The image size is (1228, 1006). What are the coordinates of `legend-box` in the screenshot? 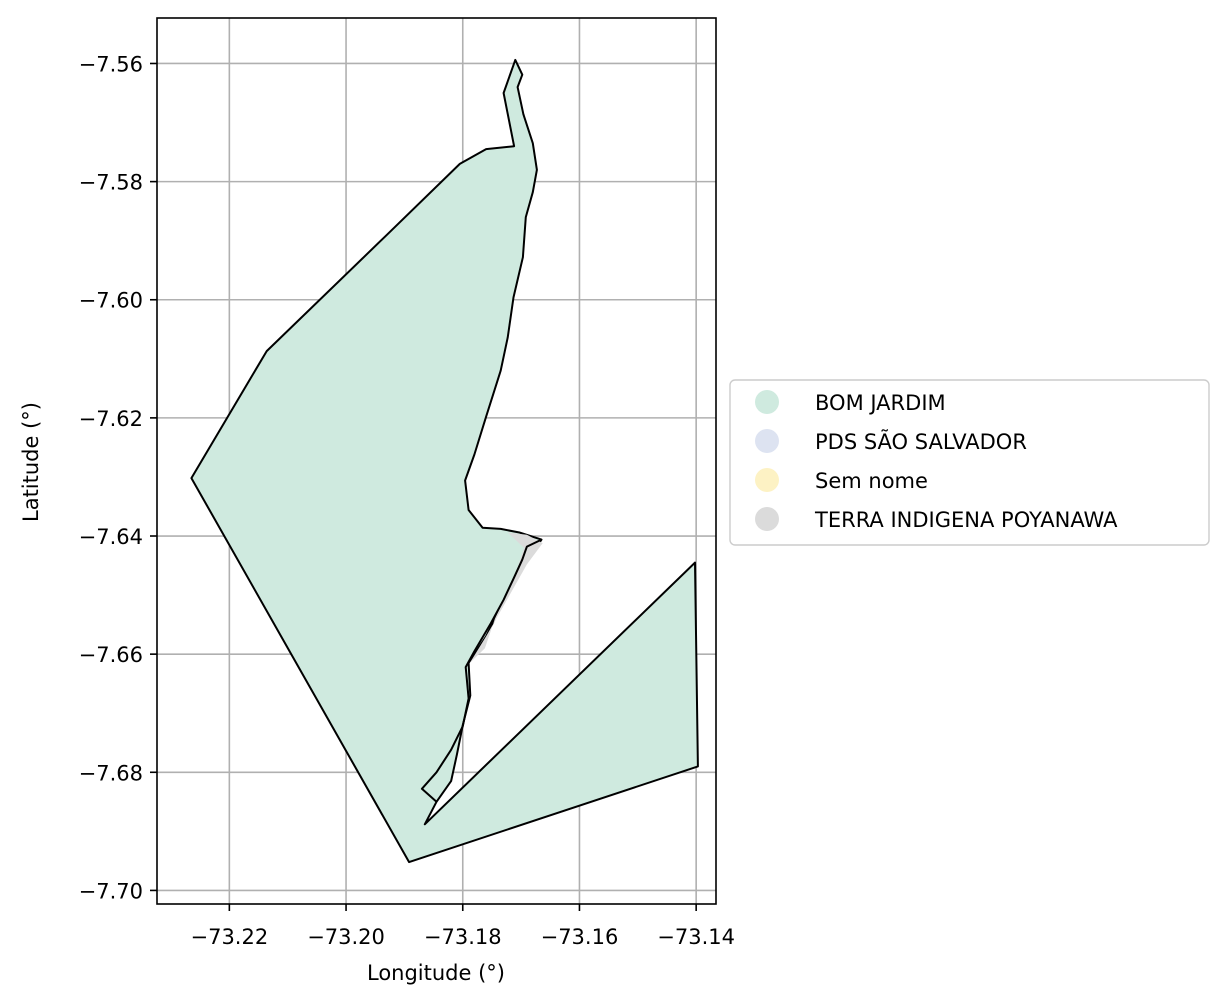 It's located at (969, 462).